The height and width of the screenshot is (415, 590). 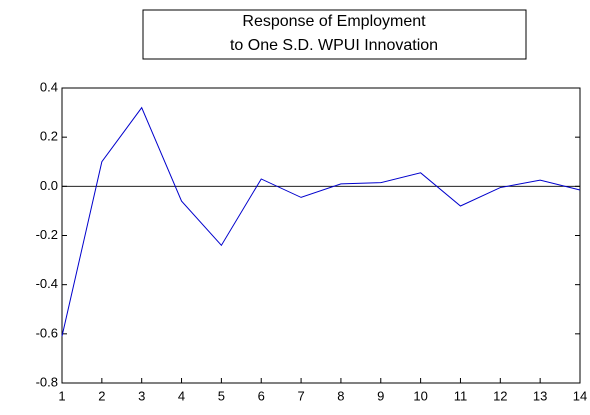 What do you see at coordinates (47, 283) in the screenshot?
I see `y-tick-label: -0.4` at bounding box center [47, 283].